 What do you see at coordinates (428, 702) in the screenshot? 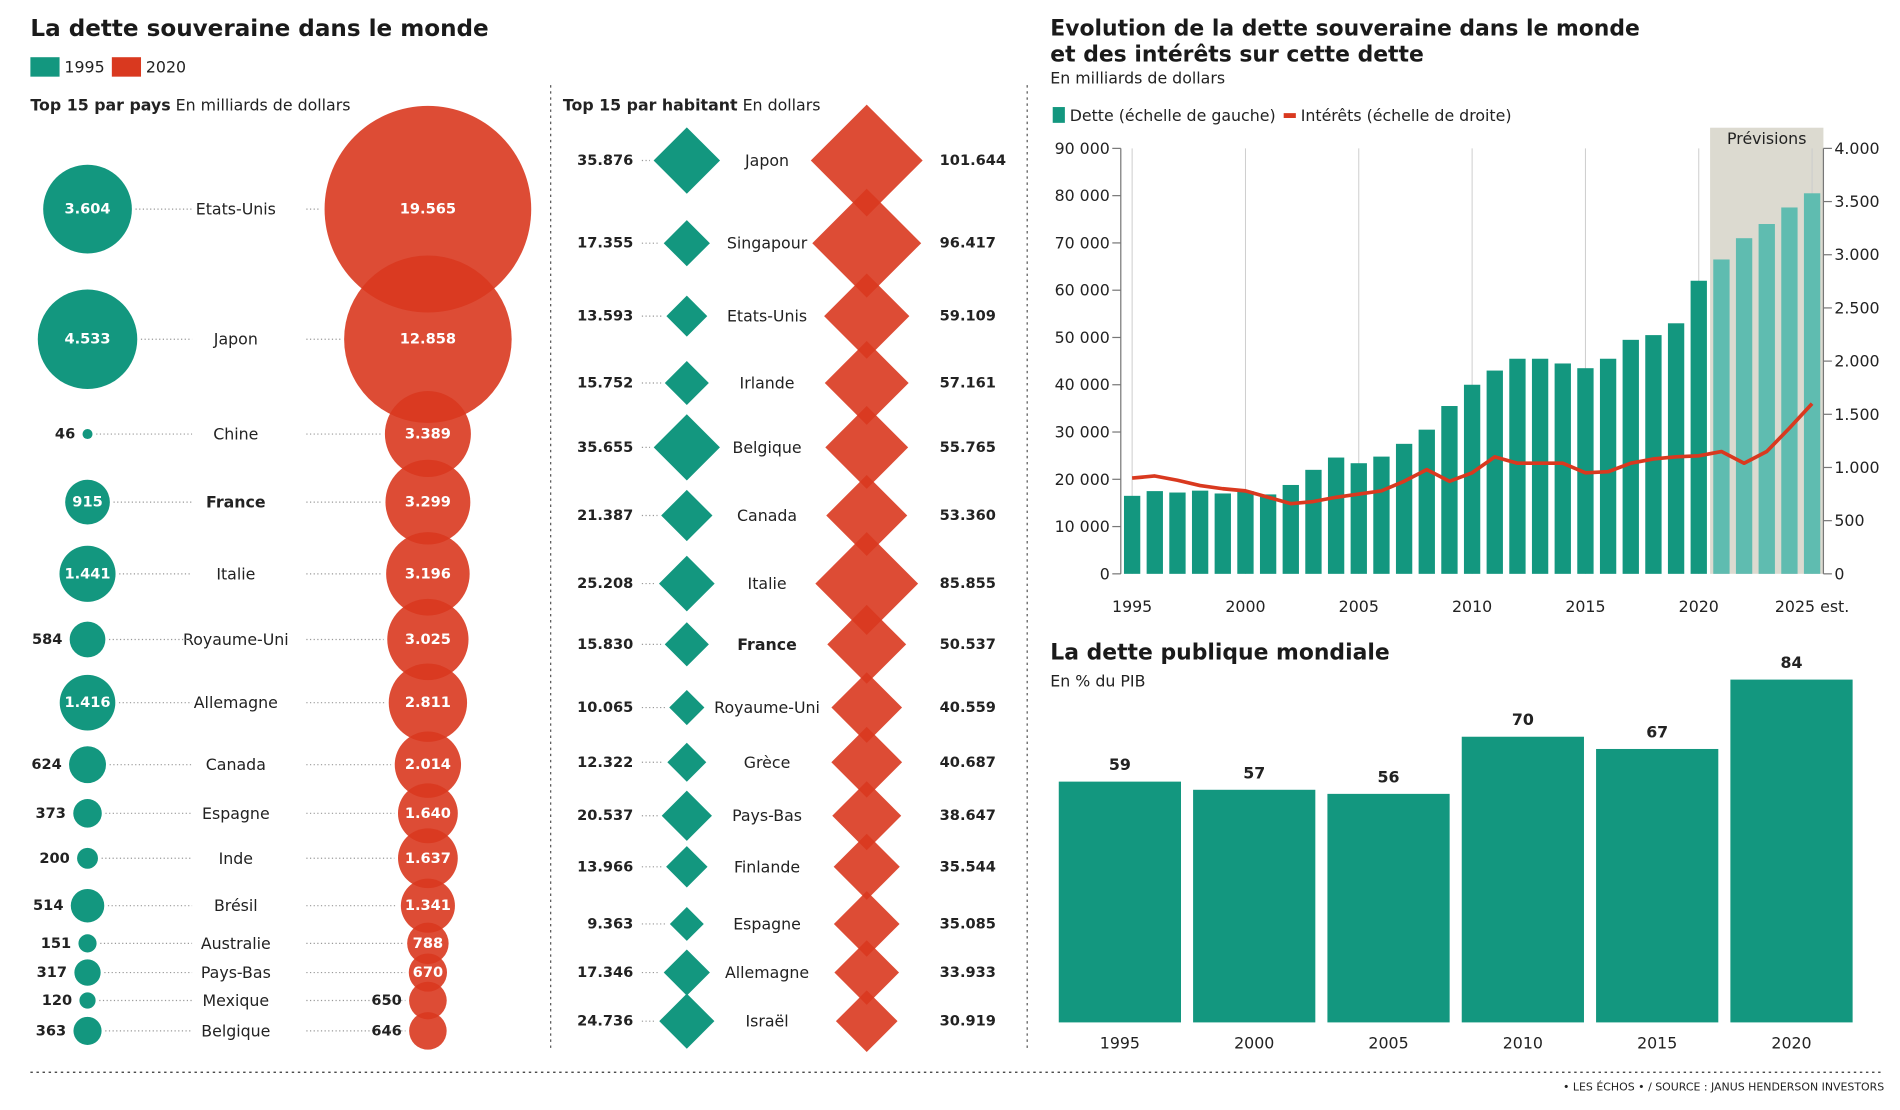
I see `value-label: 2.811` at bounding box center [428, 702].